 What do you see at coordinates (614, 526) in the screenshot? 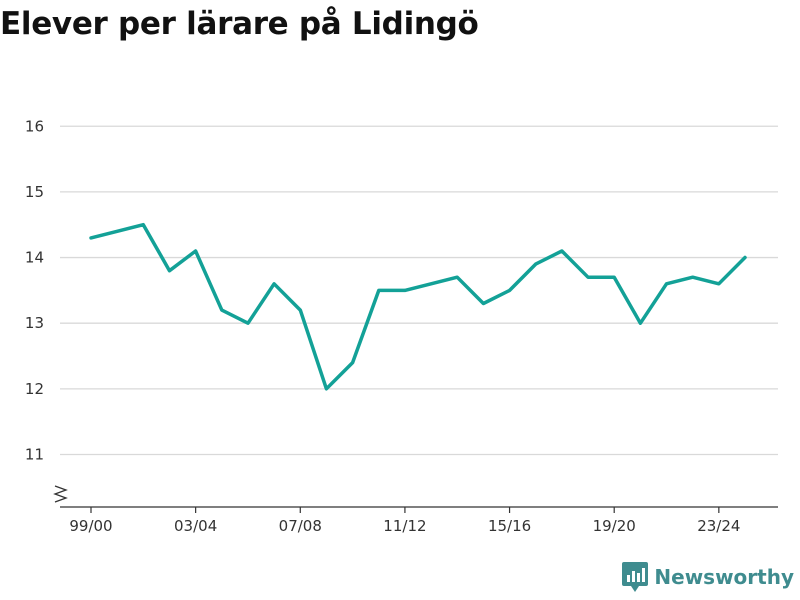
I see `x-tick-label: 19/20` at bounding box center [614, 526].